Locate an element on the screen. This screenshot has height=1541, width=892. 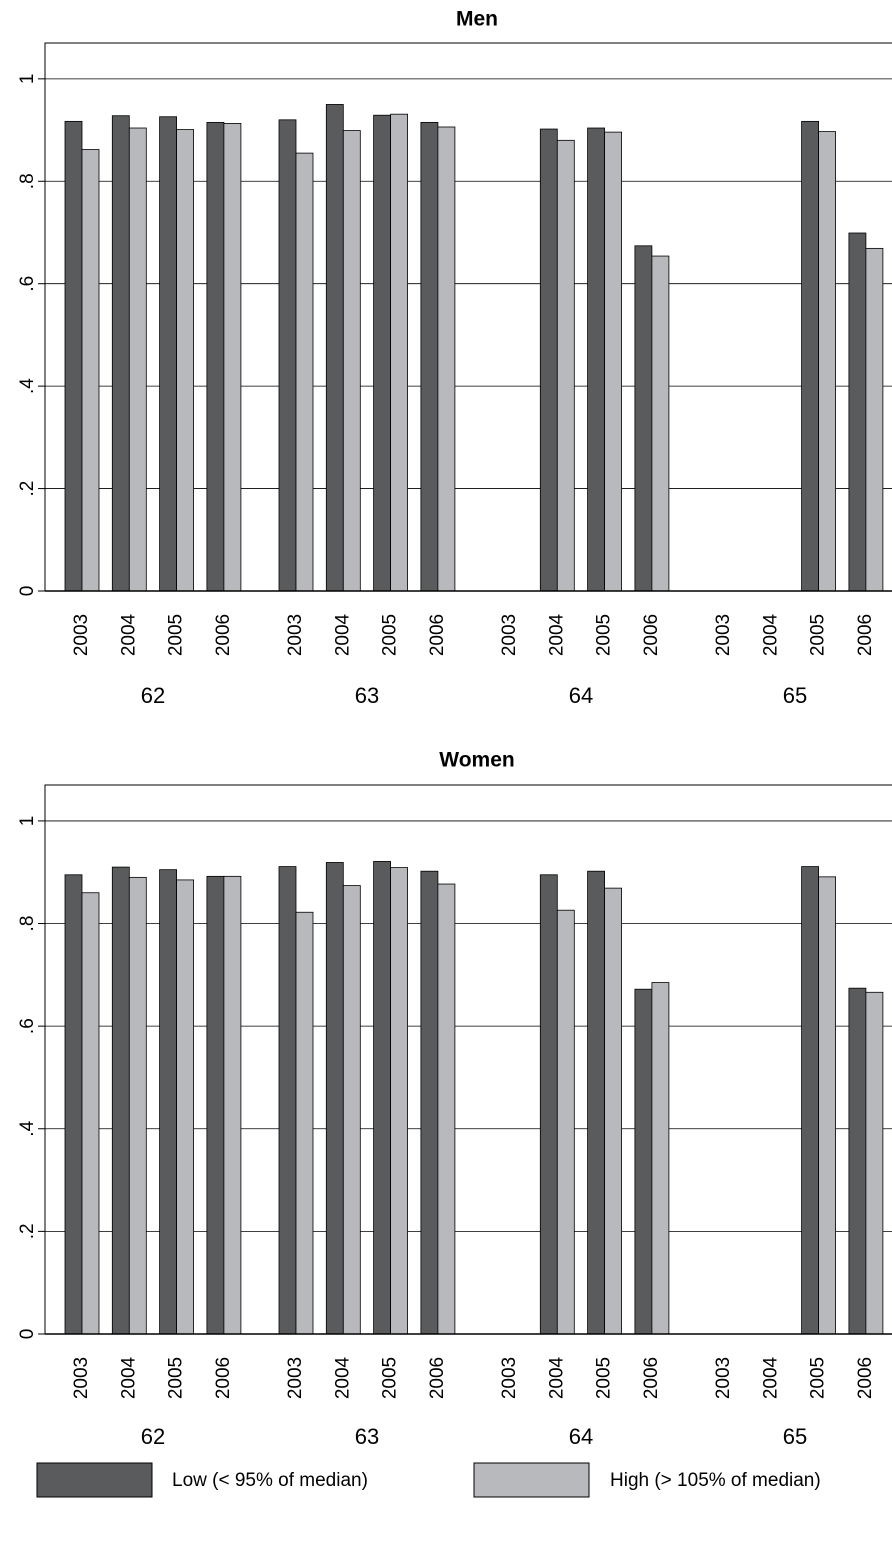
chart-title: Men is located at coordinates (477, 19).